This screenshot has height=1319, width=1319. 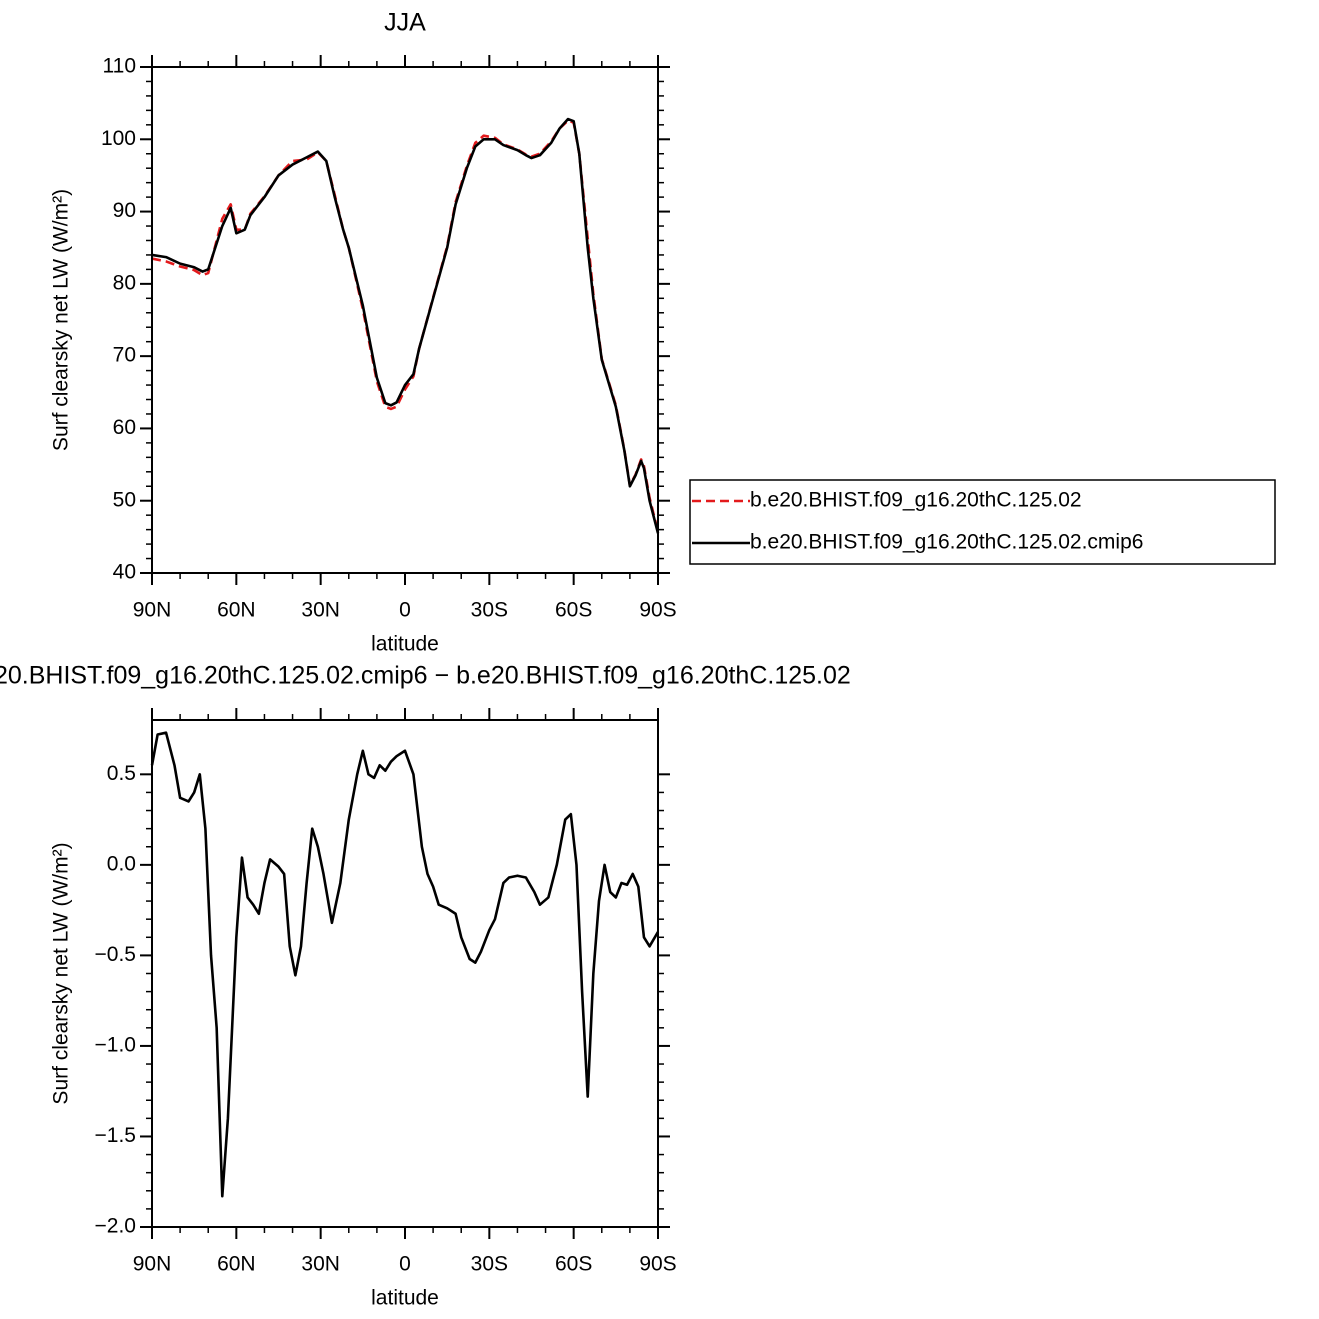 What do you see at coordinates (124, 499) in the screenshot?
I see `y-tick-label: 50` at bounding box center [124, 499].